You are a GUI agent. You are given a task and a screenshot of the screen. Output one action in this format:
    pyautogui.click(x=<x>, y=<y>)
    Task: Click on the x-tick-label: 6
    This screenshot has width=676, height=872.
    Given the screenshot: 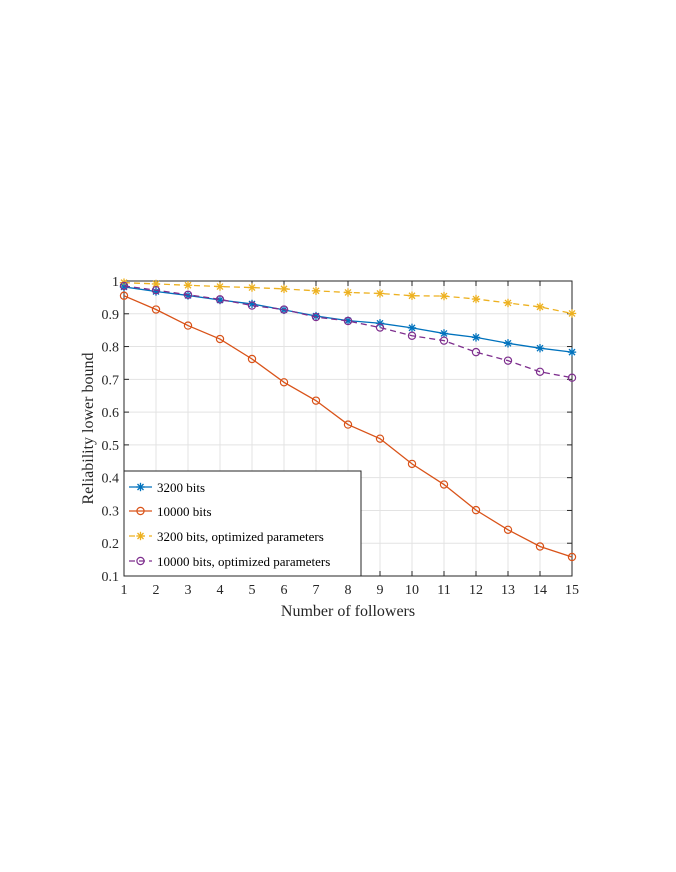 What is the action you would take?
    pyautogui.click(x=284, y=590)
    